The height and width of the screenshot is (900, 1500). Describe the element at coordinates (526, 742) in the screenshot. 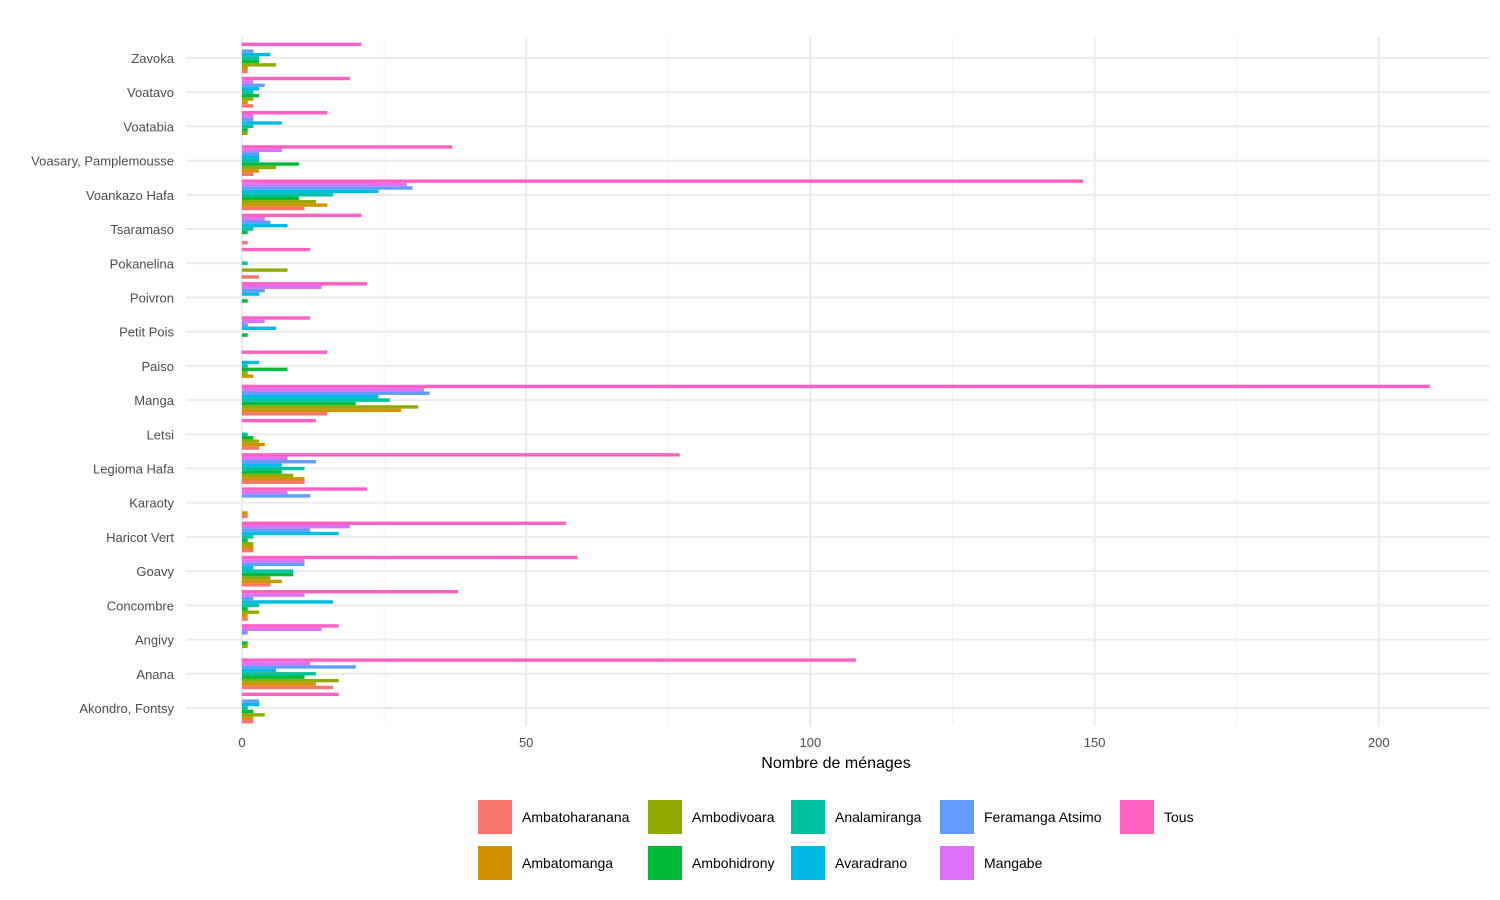

I see `x-tick-label: 50` at that location.